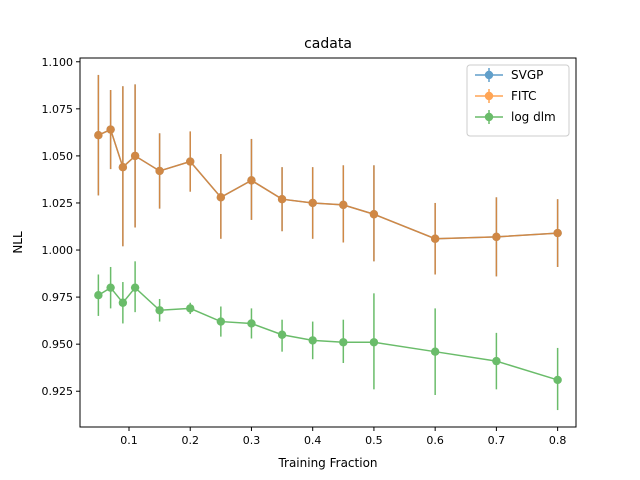 This screenshot has width=640, height=480. What do you see at coordinates (327, 463) in the screenshot?
I see `x-axis-label: Training Fraction` at bounding box center [327, 463].